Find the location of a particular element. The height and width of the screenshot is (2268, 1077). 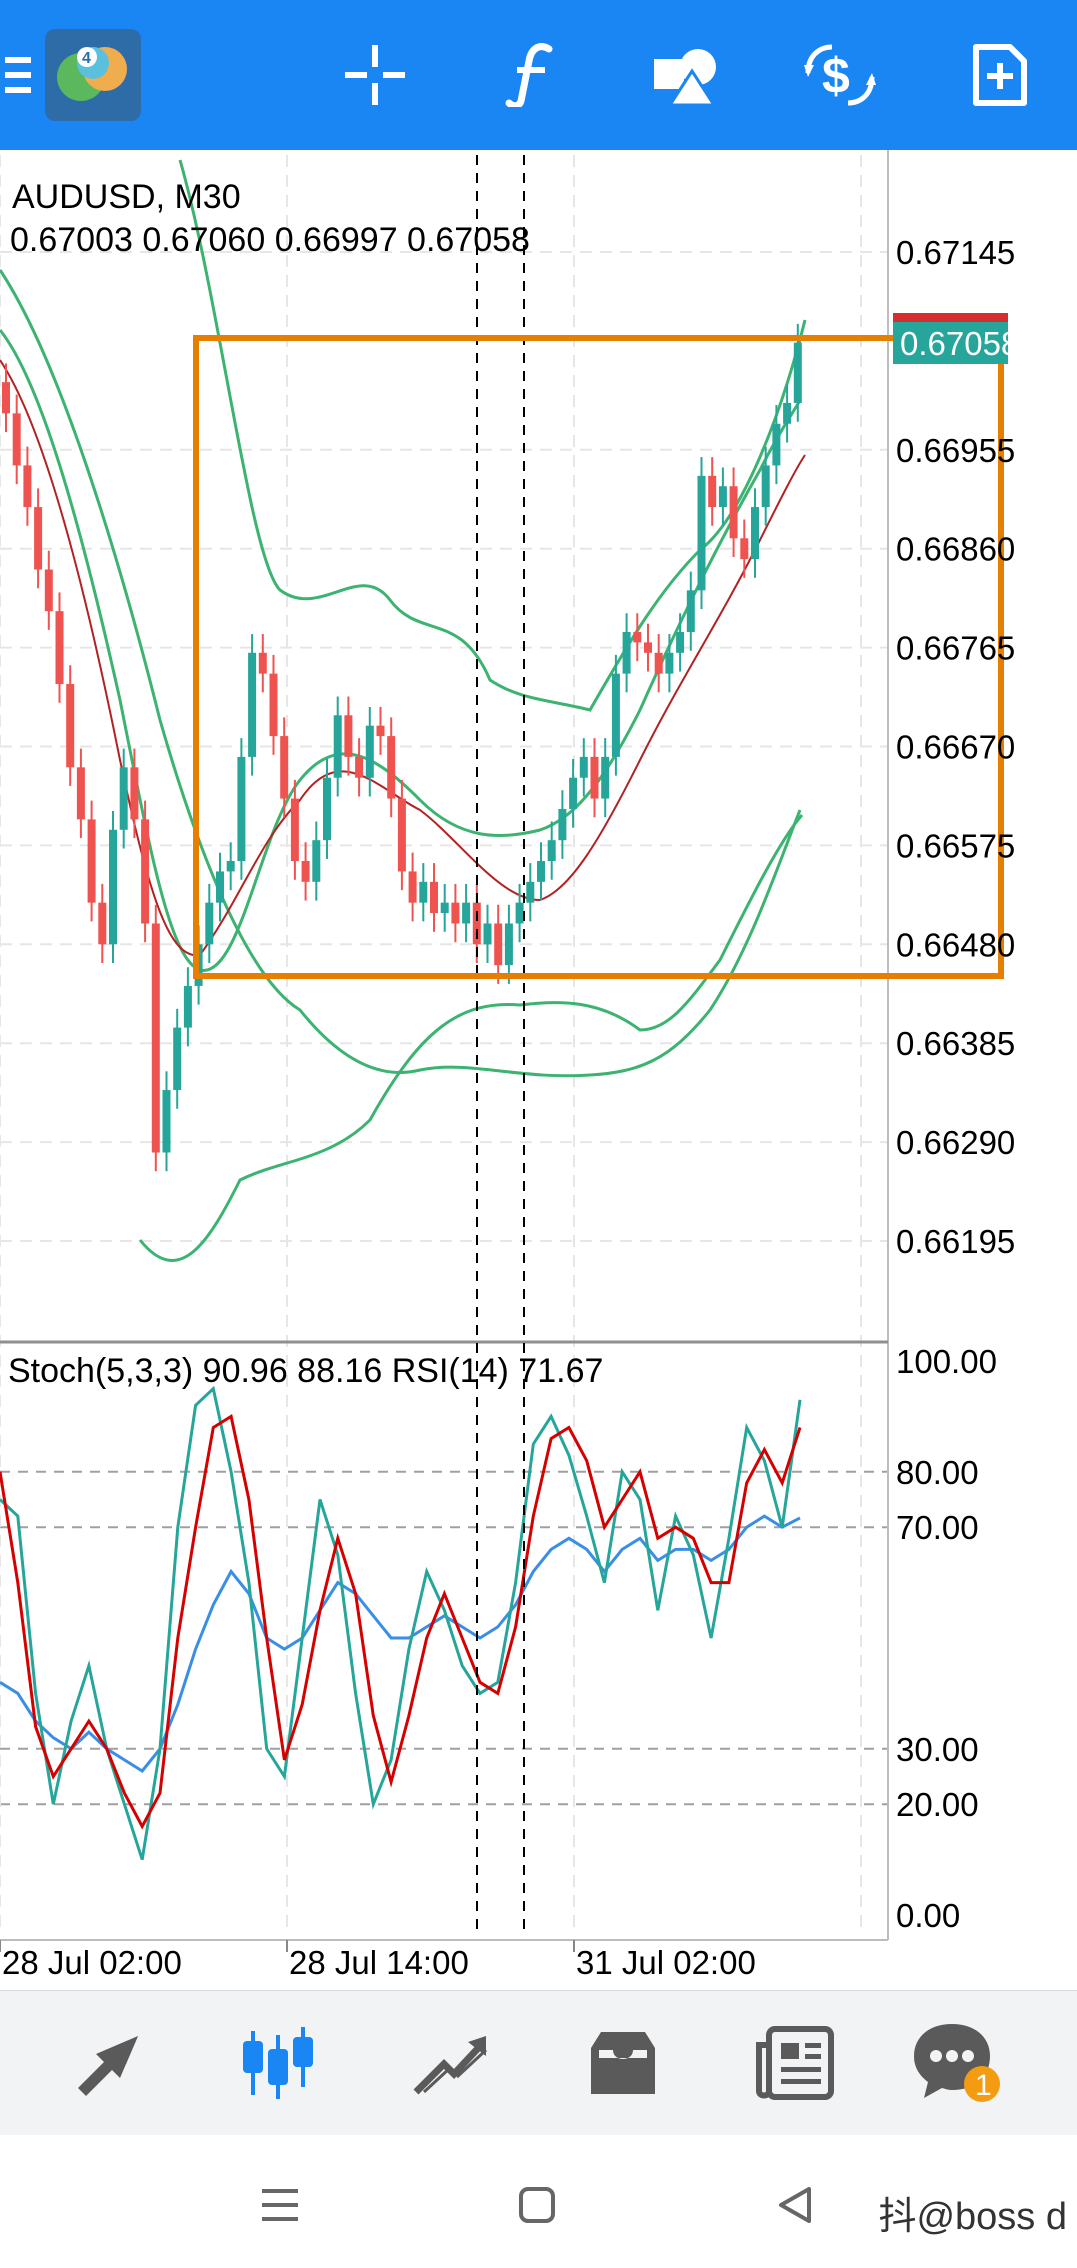

back-button is located at coordinates (795, 2205).